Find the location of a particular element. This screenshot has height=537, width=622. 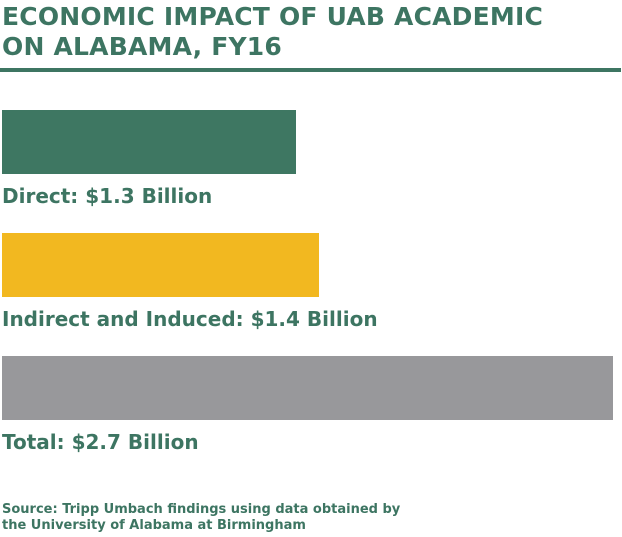

bar-label: Total: $2.7 Billion is located at coordinates (100, 442).